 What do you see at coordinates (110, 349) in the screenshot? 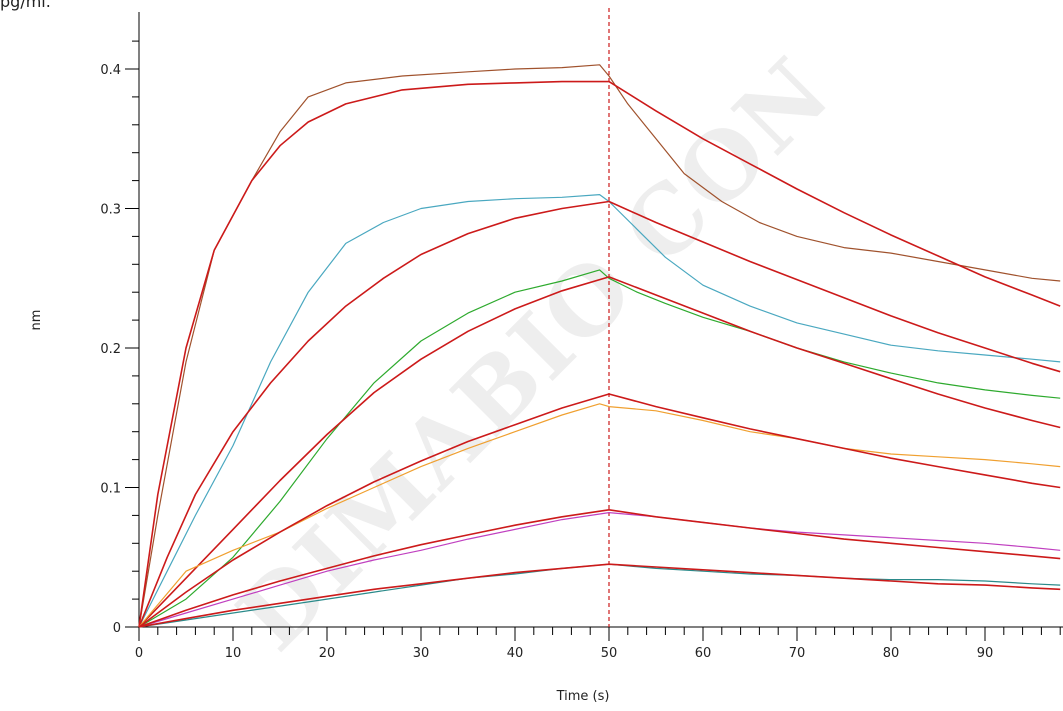
I see `y-tick-label: 0.2` at bounding box center [110, 349].